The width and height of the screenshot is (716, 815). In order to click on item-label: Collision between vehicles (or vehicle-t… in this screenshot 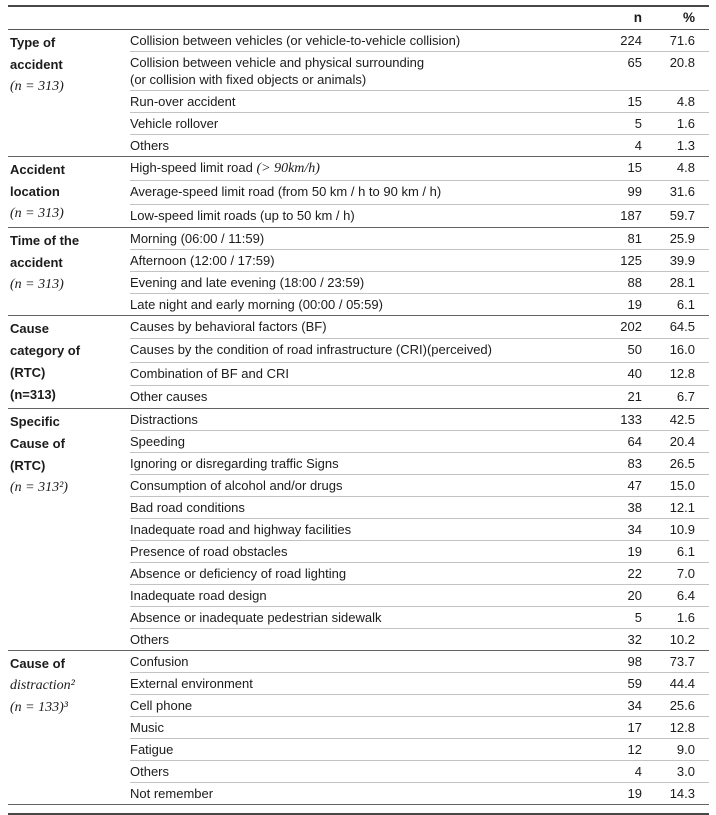, I will do `click(363, 40)`.